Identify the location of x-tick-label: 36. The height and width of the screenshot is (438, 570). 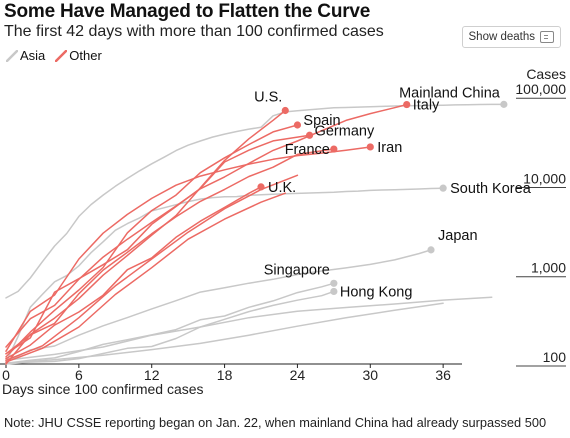
(443, 375).